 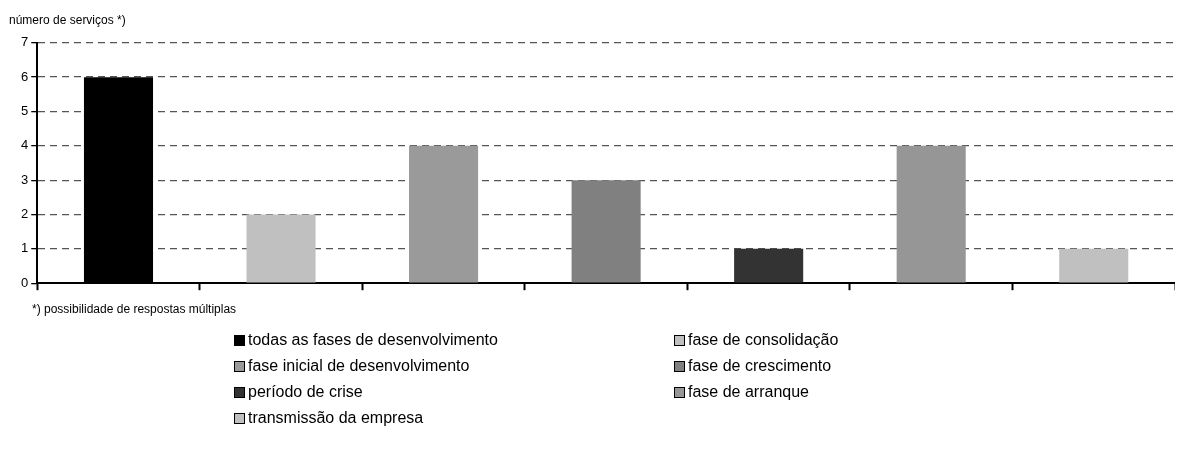 What do you see at coordinates (748, 392) in the screenshot?
I see `legend-label: fase de arranque` at bounding box center [748, 392].